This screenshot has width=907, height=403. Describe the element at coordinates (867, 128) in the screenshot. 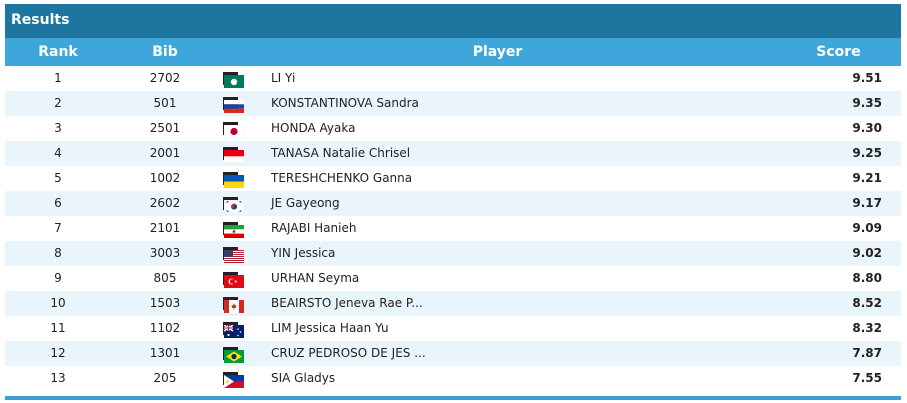

I see `score-cell: 9.30` at that location.